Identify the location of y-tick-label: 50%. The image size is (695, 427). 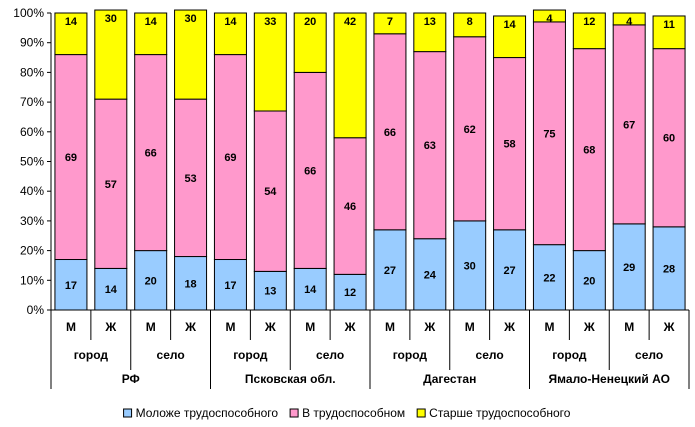
(32, 162).